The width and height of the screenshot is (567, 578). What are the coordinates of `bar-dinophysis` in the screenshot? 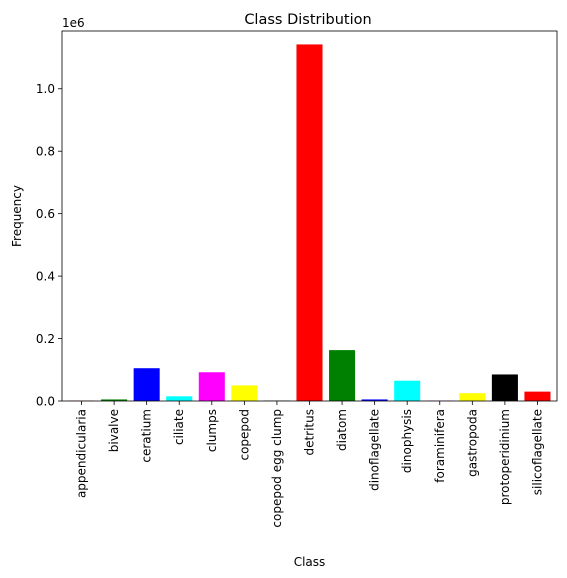 It's located at (407, 390).